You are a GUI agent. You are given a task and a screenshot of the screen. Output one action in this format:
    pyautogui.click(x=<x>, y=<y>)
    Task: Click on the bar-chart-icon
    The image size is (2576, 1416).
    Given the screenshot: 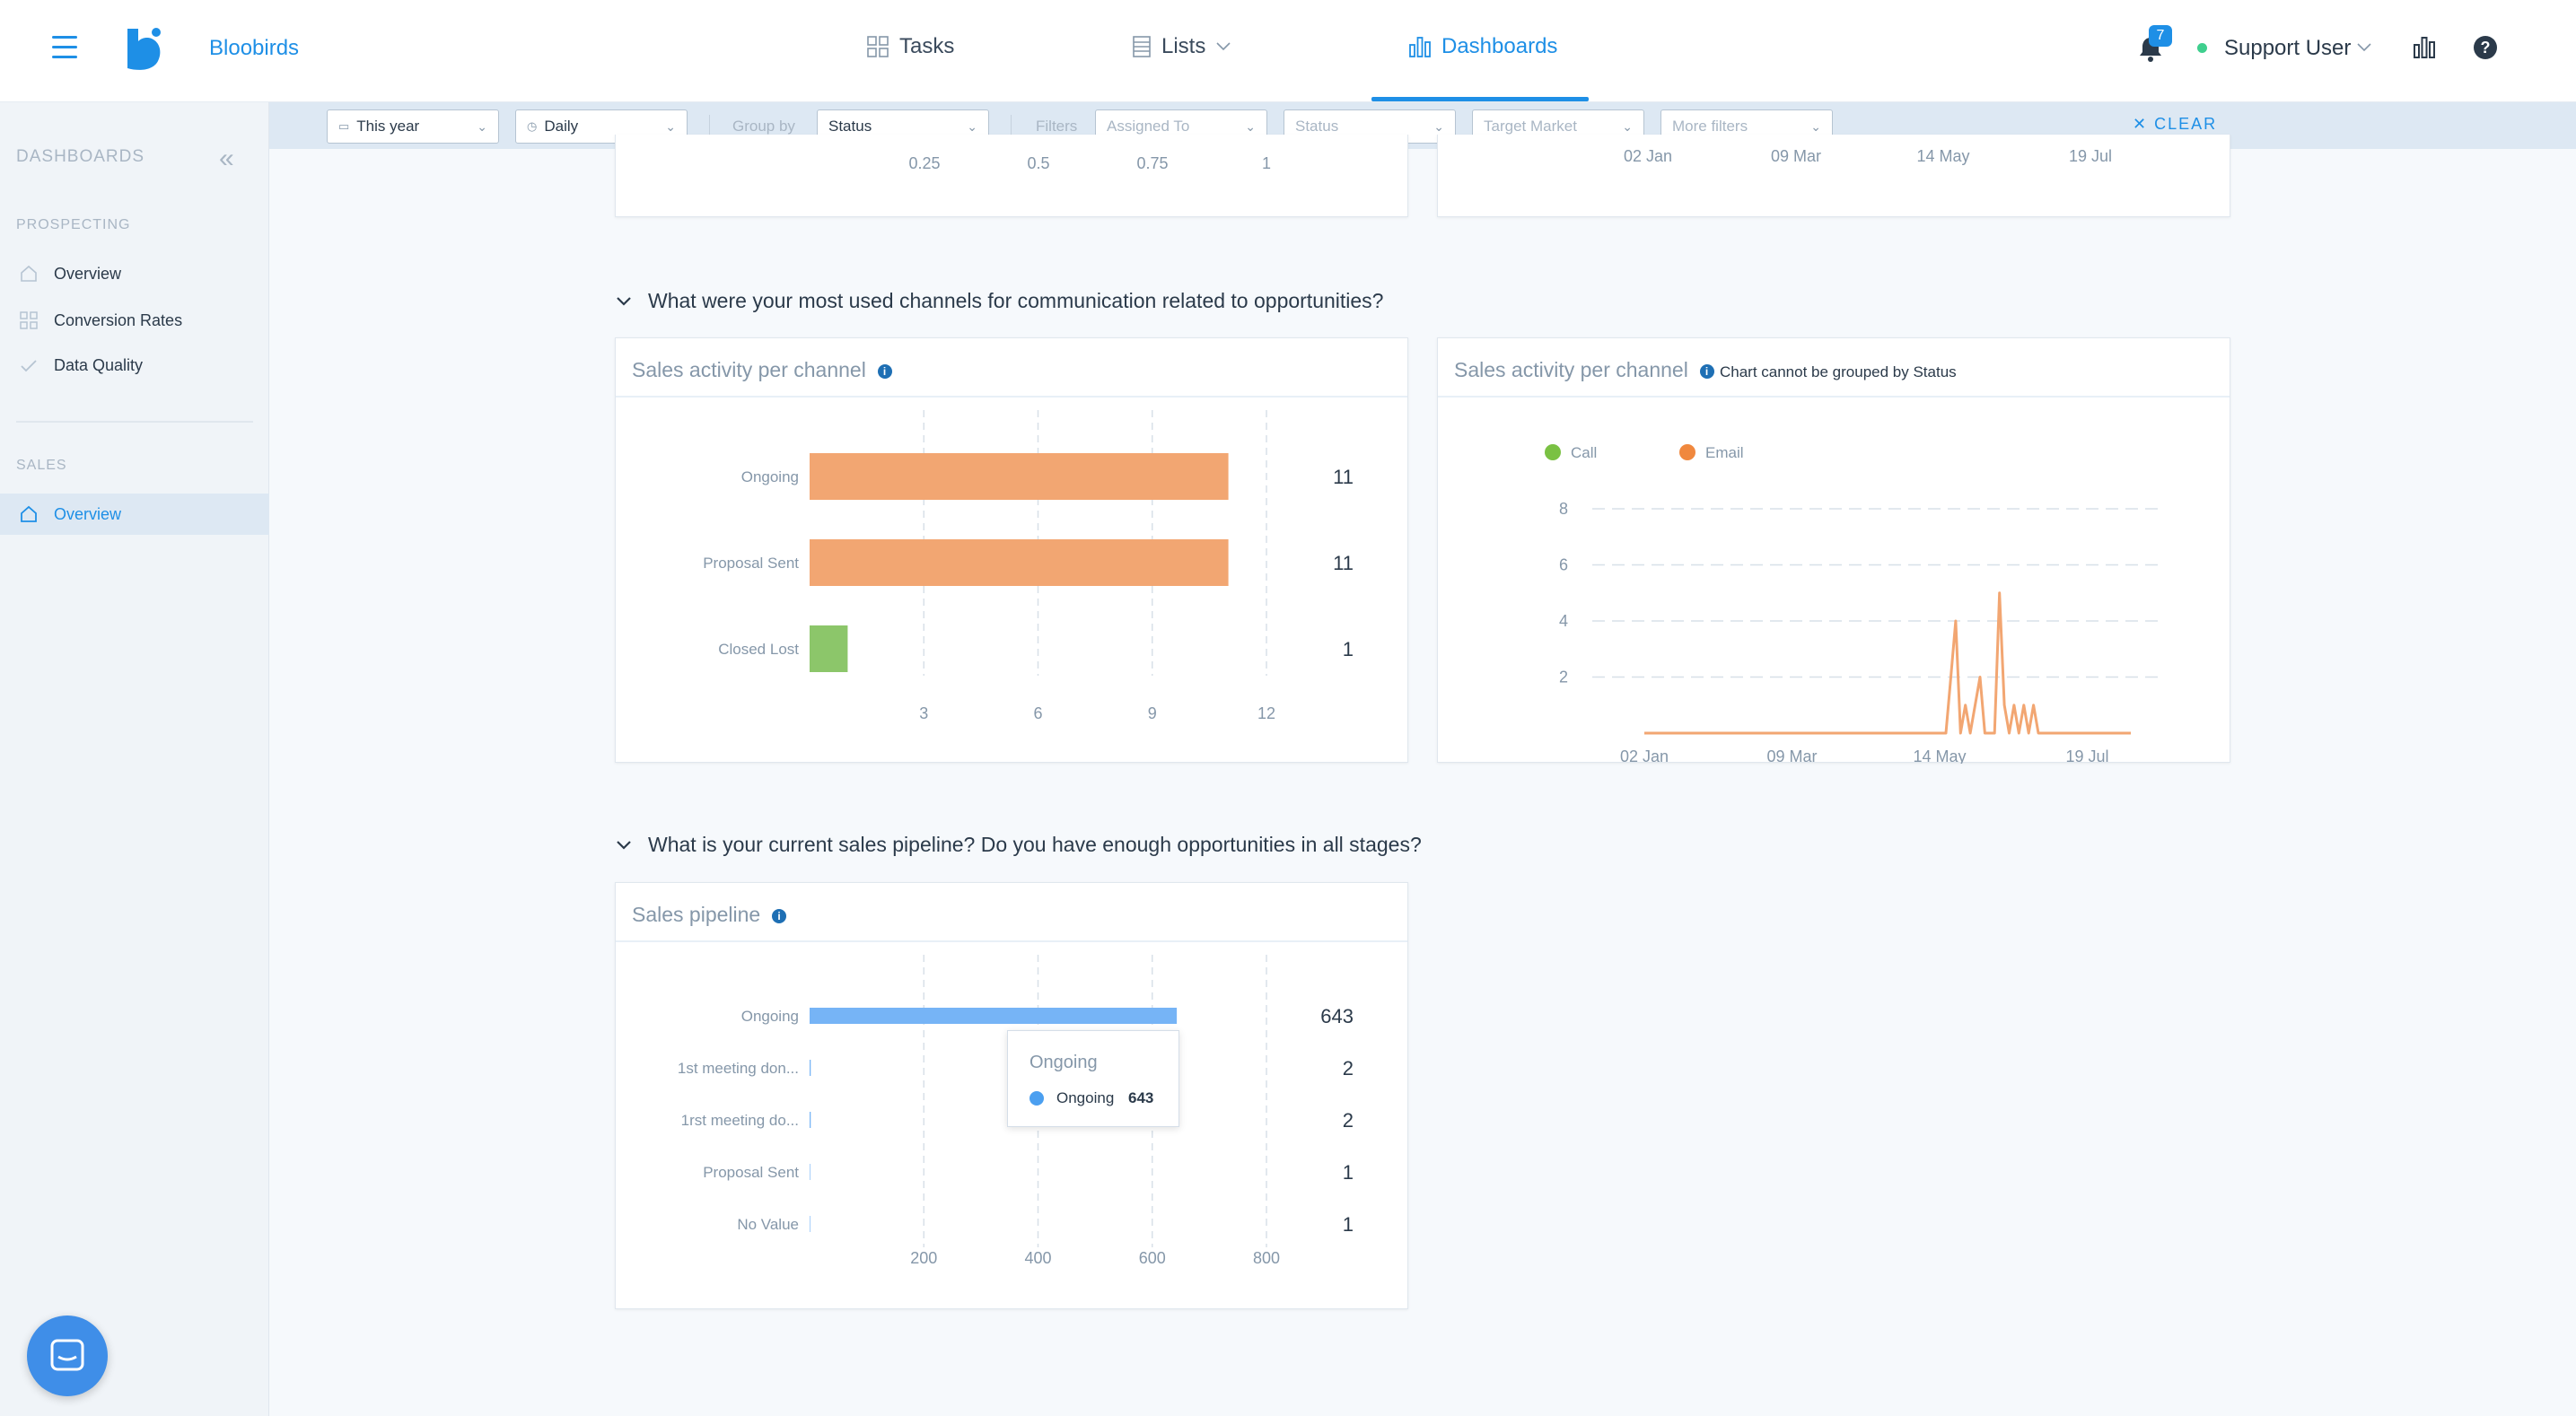 What is the action you would take?
    pyautogui.click(x=2424, y=47)
    